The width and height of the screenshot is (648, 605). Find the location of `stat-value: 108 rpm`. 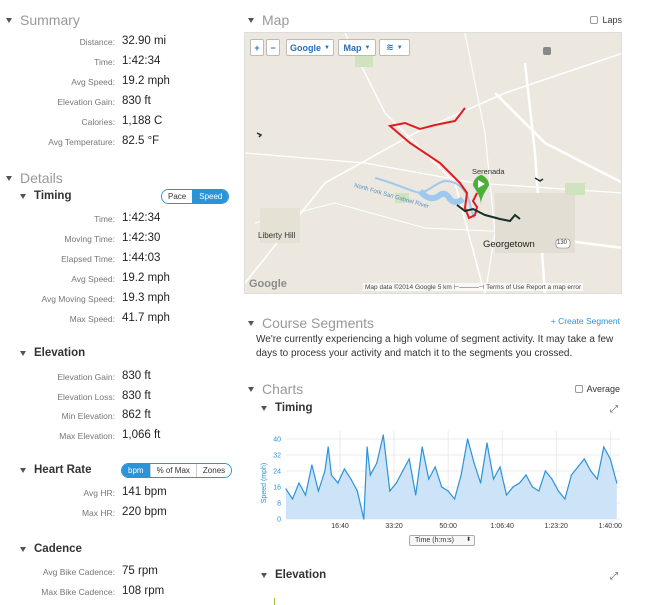

stat-value: 108 rpm is located at coordinates (143, 591).